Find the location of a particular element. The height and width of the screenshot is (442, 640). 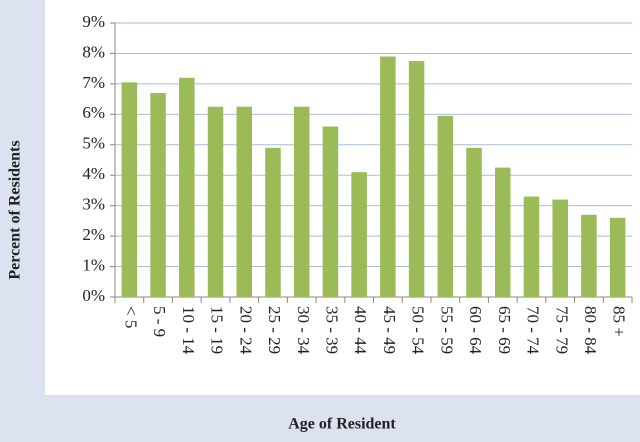

x-tick-label: 35 - 39 is located at coordinates (332, 330).